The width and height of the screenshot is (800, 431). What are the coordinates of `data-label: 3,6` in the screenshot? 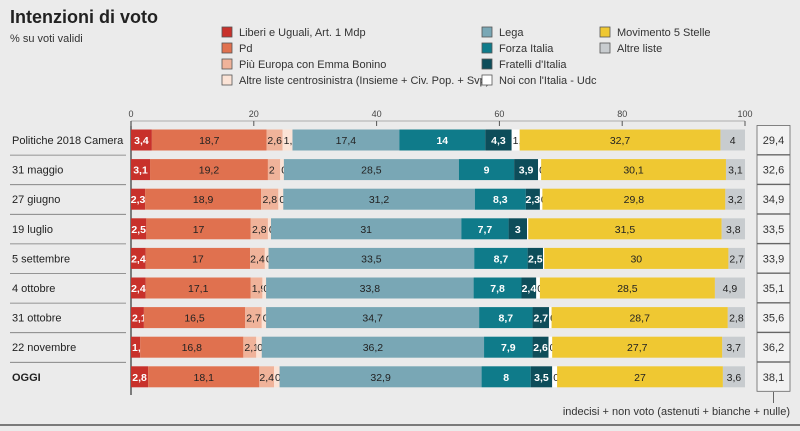 It's located at (734, 378).